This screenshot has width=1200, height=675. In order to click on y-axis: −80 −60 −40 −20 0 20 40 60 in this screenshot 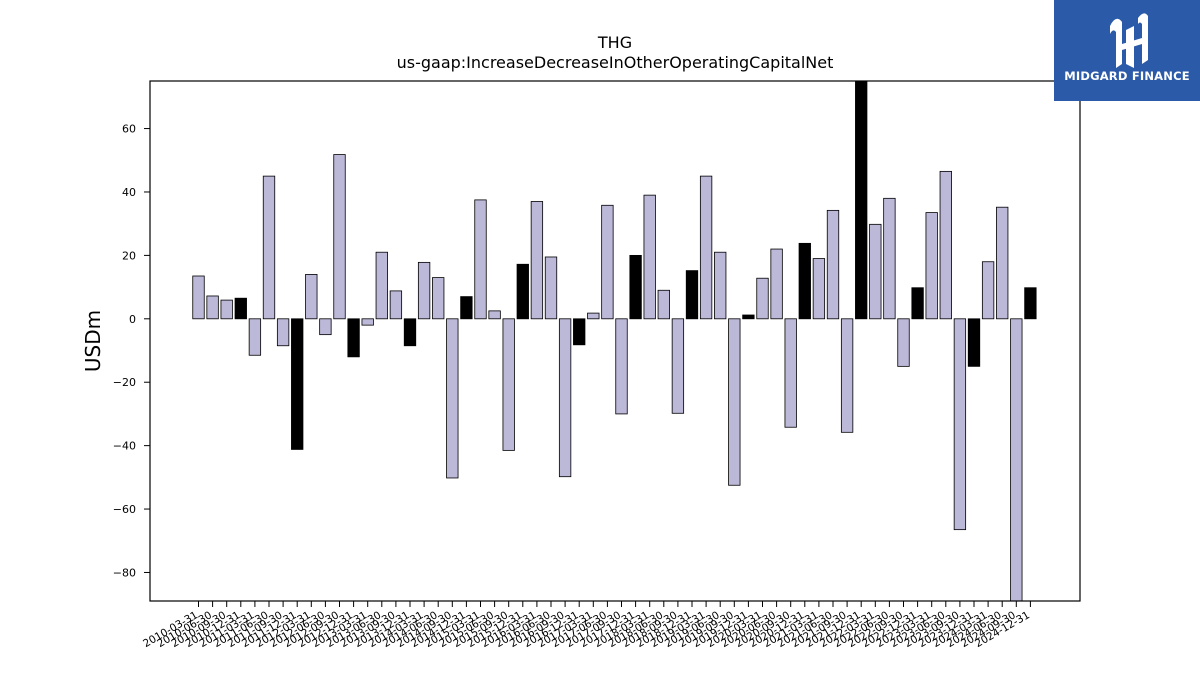, I will do `click(131, 351)`.